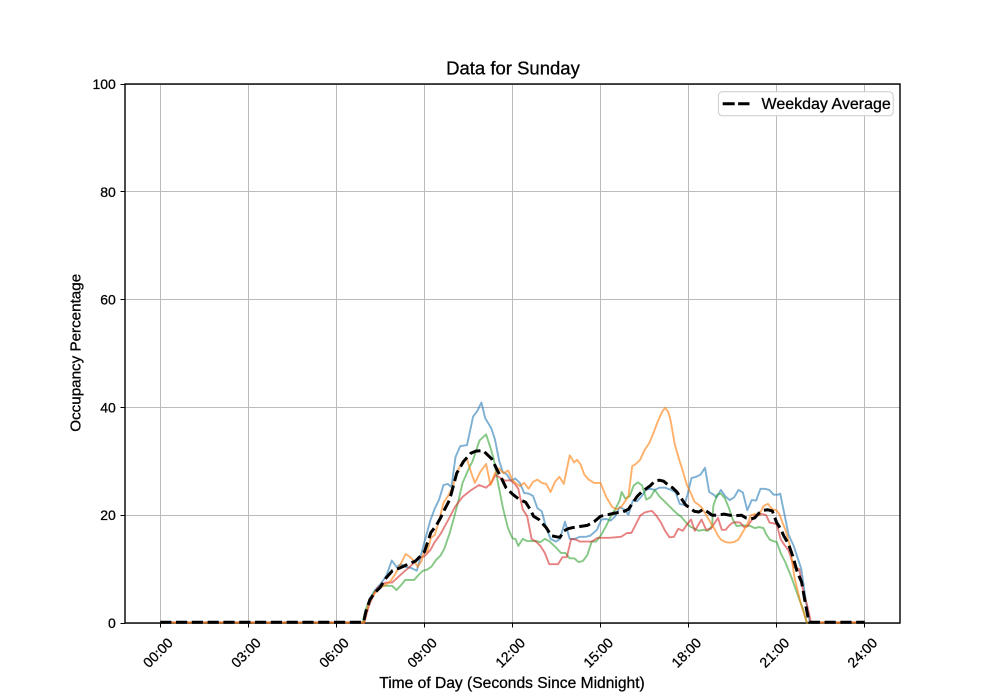 This screenshot has width=1000, height=700. What do you see at coordinates (826, 104) in the screenshot?
I see `svg-text: Weekday Average` at bounding box center [826, 104].